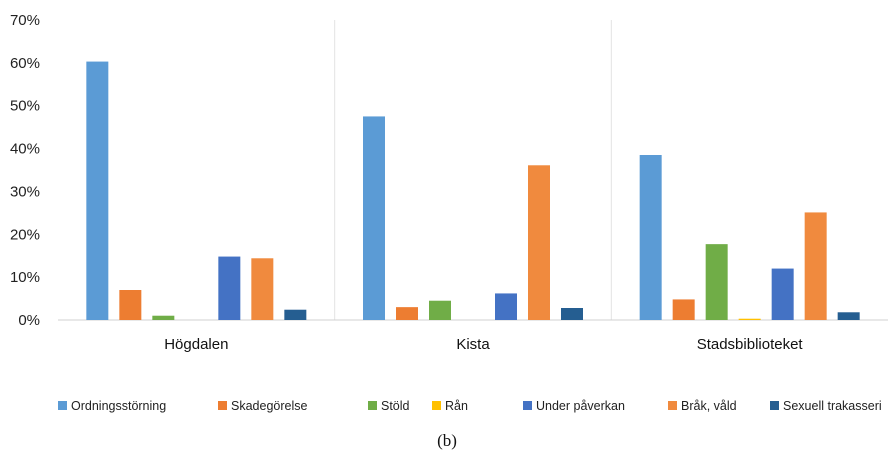 This screenshot has width=894, height=454. What do you see at coordinates (473, 344) in the screenshot?
I see `category-label: Kista` at bounding box center [473, 344].